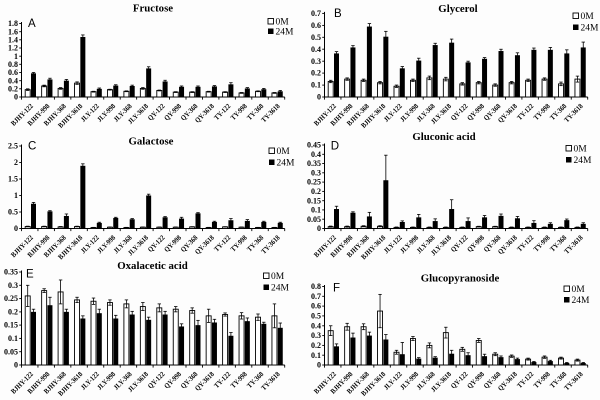  I want to click on svg-text: Glycerol, so click(457, 9).